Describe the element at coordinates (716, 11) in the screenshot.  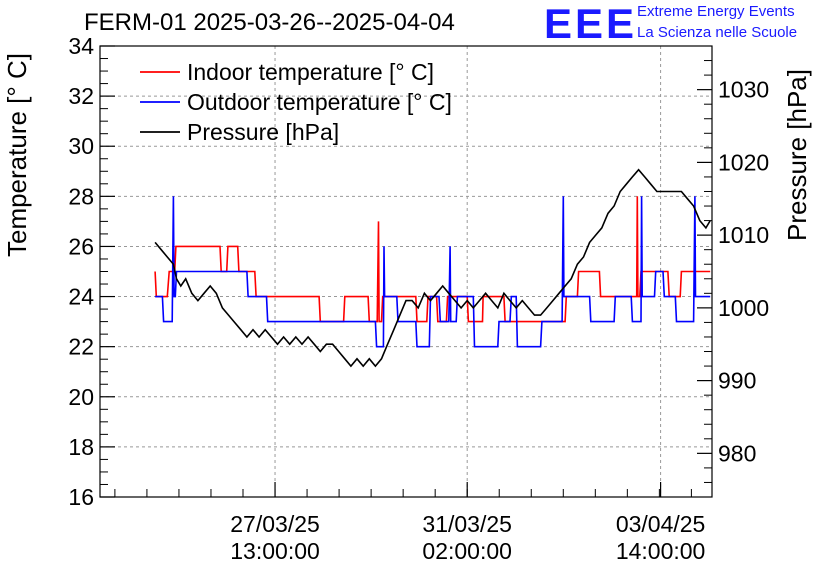
I see `logo-line-1: Extreme Energy Events` at that location.